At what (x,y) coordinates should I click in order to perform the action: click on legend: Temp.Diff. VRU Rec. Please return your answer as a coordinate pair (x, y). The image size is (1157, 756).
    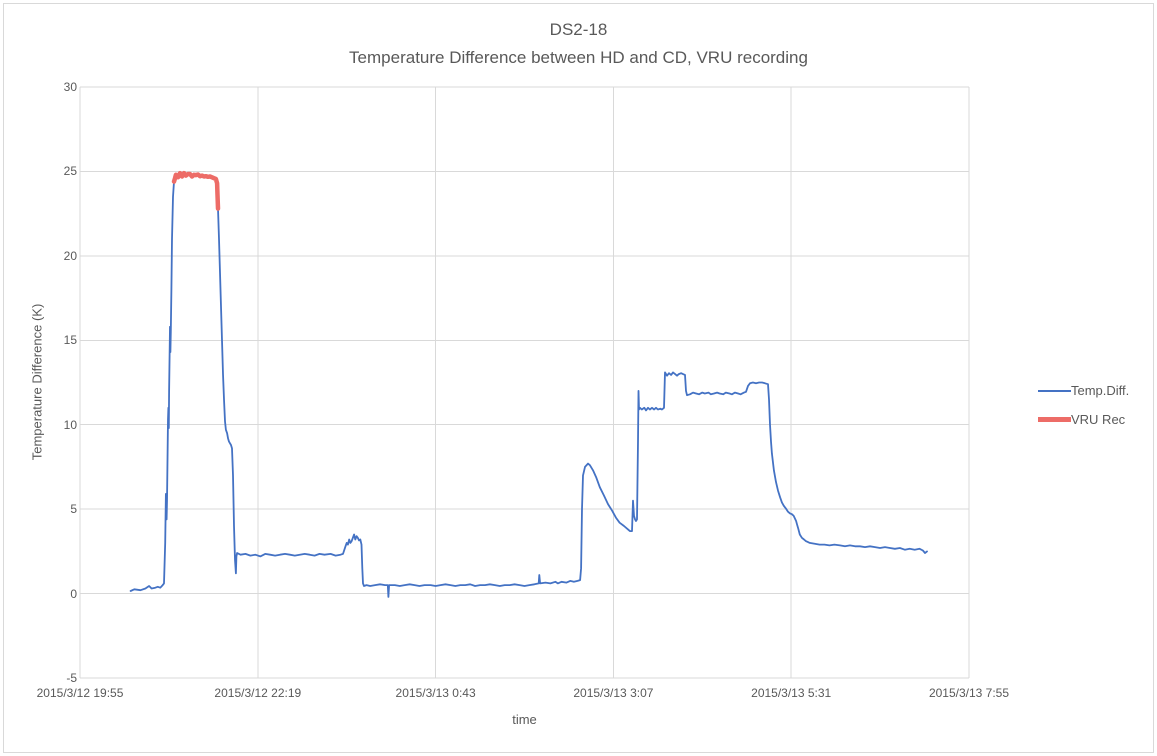
    Looking at the image, I should click on (1083, 405).